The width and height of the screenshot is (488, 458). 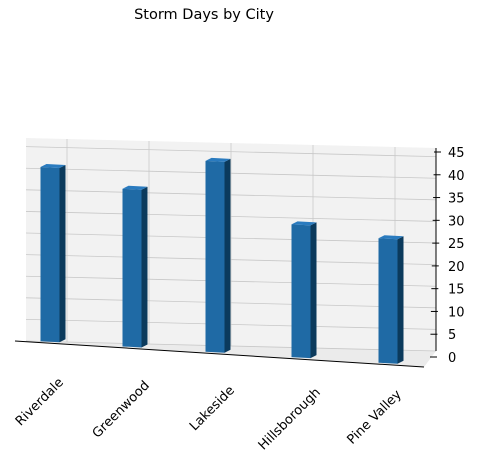 I want to click on y-tick-label: 45, so click(x=456, y=153).